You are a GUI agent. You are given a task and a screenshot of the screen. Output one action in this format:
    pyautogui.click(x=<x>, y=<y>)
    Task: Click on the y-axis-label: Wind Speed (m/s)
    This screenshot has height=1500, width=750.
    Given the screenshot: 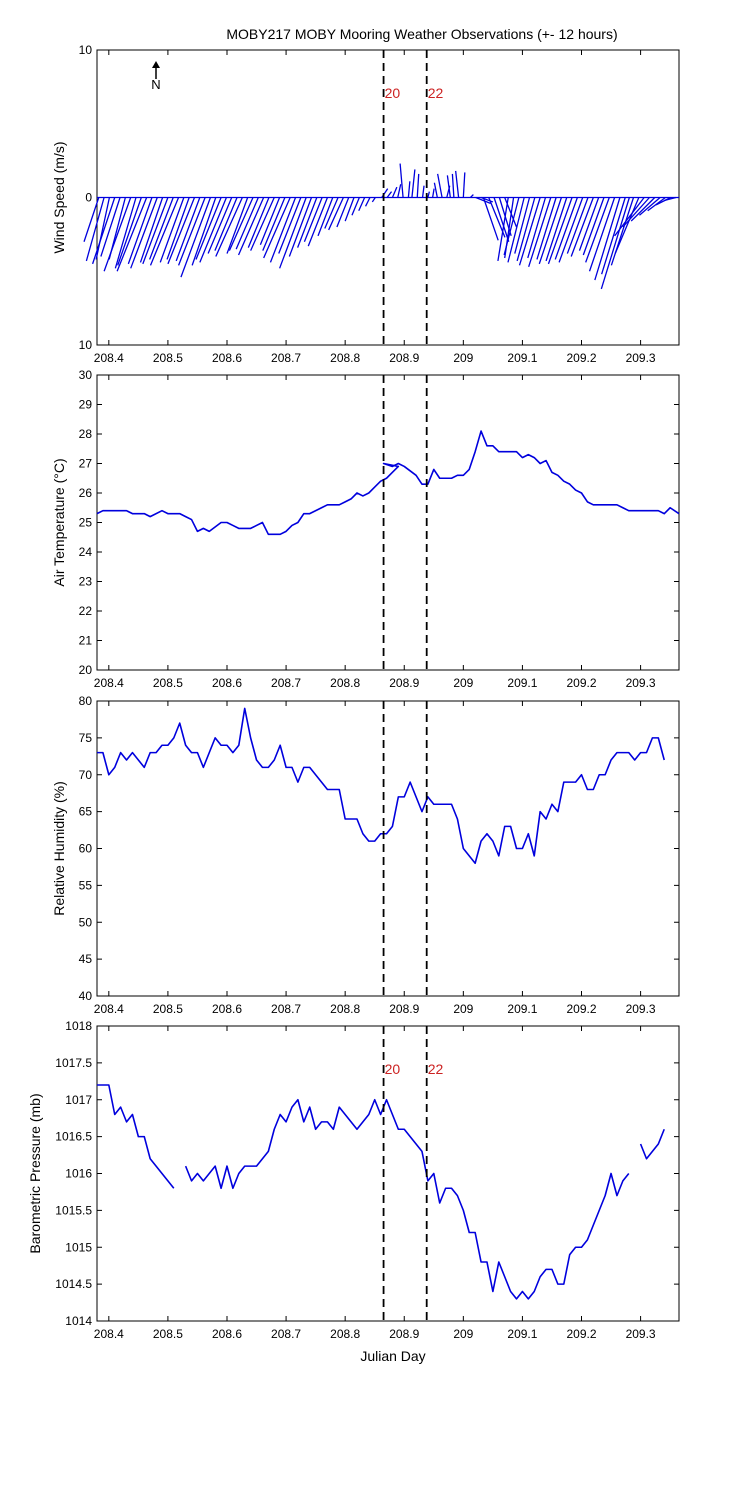 What is the action you would take?
    pyautogui.click(x=59, y=197)
    